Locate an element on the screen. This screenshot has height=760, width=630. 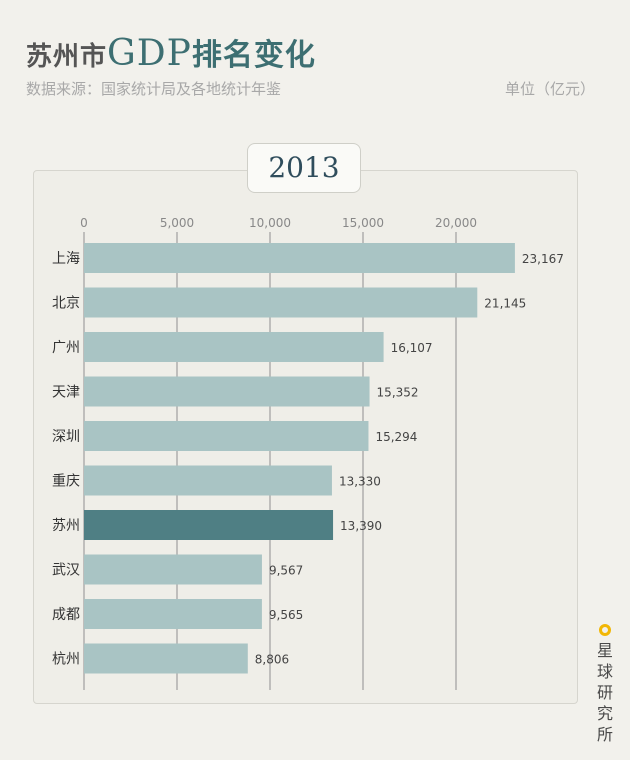
value-label: 15,352 is located at coordinates (398, 393).